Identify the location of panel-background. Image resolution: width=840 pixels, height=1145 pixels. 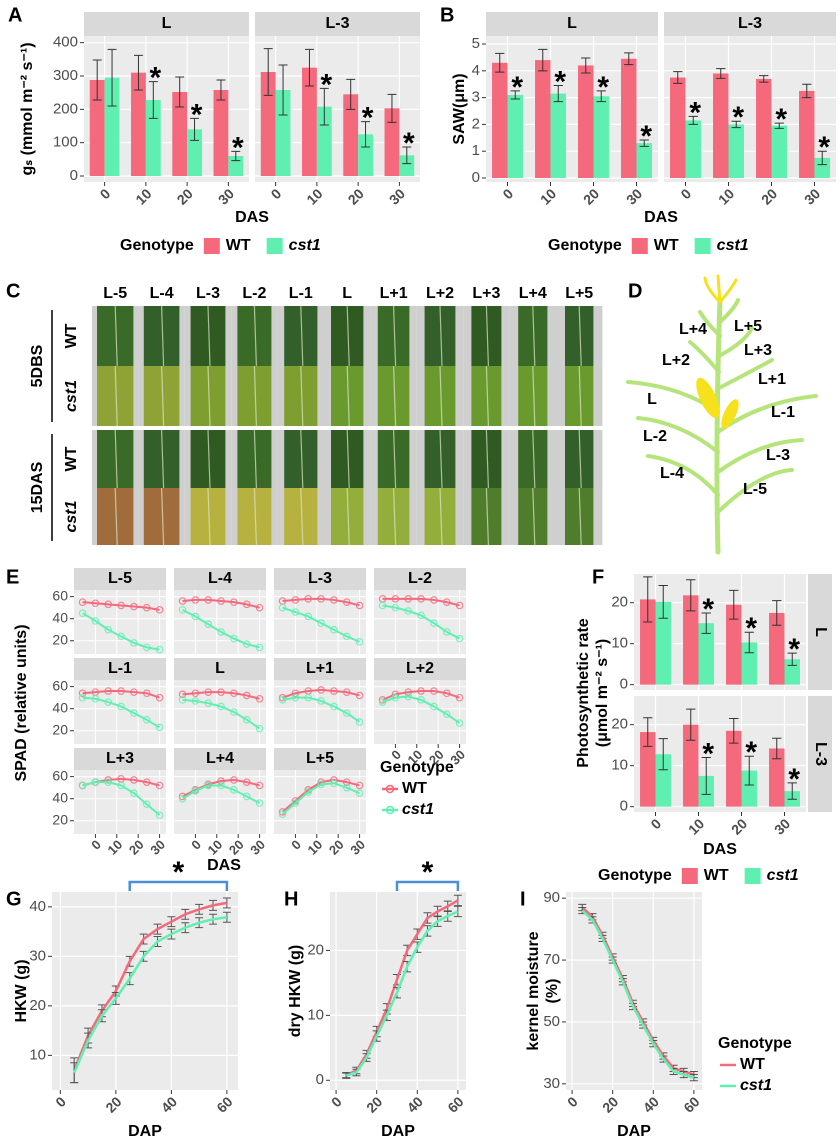
(220, 802).